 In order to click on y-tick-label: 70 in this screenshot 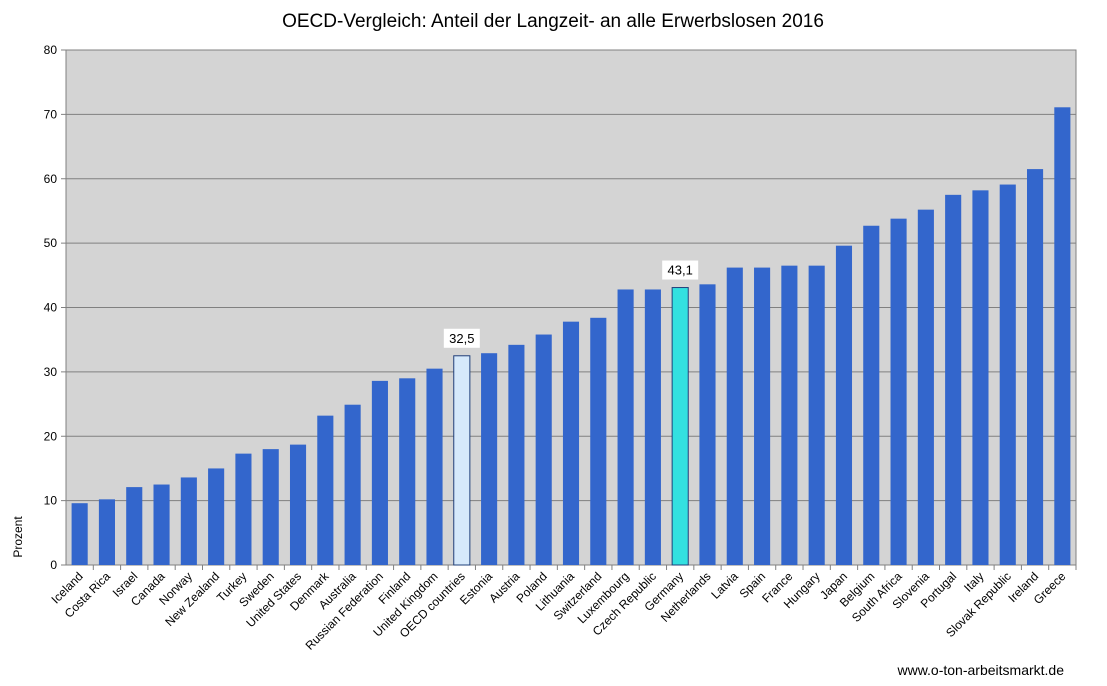, I will do `click(51, 114)`.